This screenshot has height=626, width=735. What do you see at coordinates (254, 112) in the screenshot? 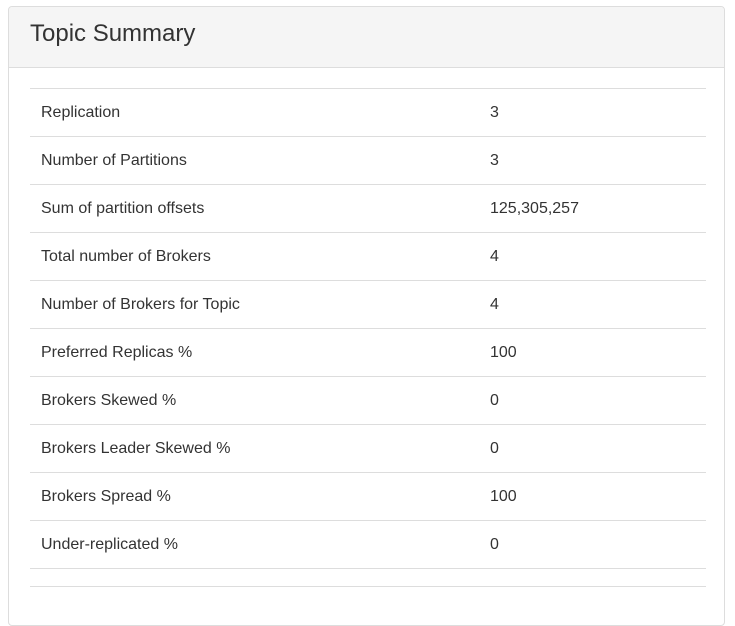
I see `row-label: Replication` at bounding box center [254, 112].